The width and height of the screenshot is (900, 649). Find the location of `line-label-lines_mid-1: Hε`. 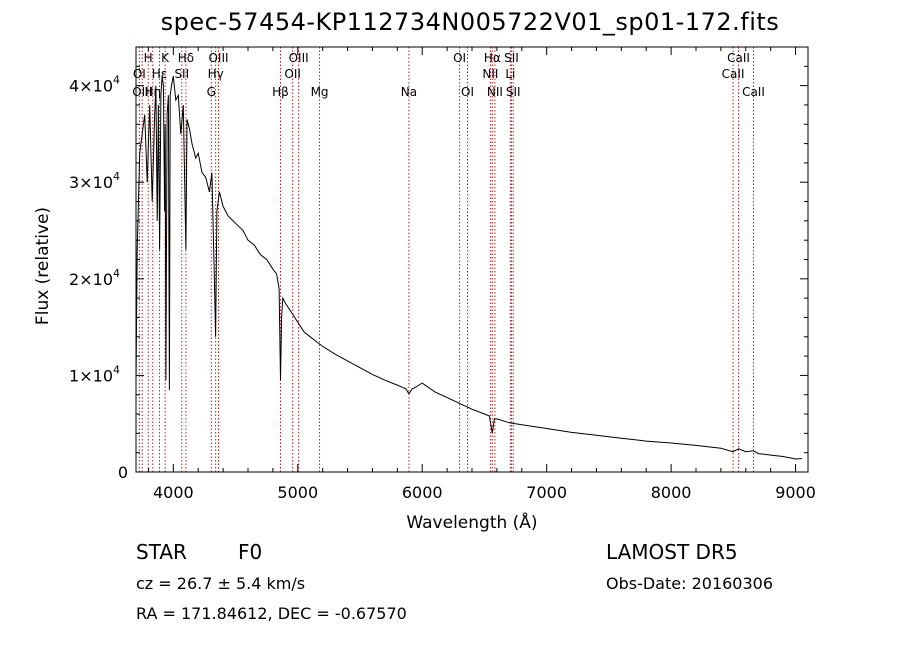

line-label-lines_mid-1: Hε is located at coordinates (160, 74).